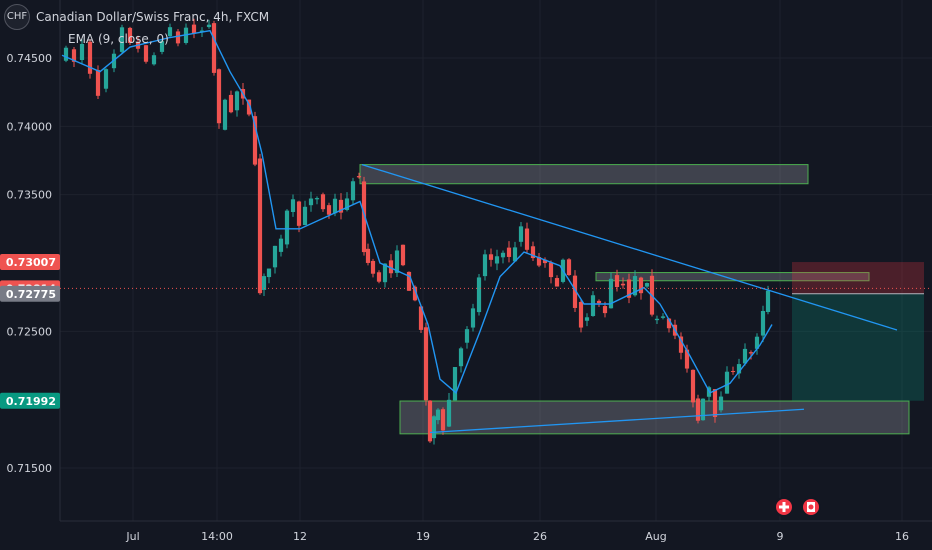  What do you see at coordinates (30, 58) in the screenshot?
I see `y-tick-label: 0.74500` at bounding box center [30, 58].